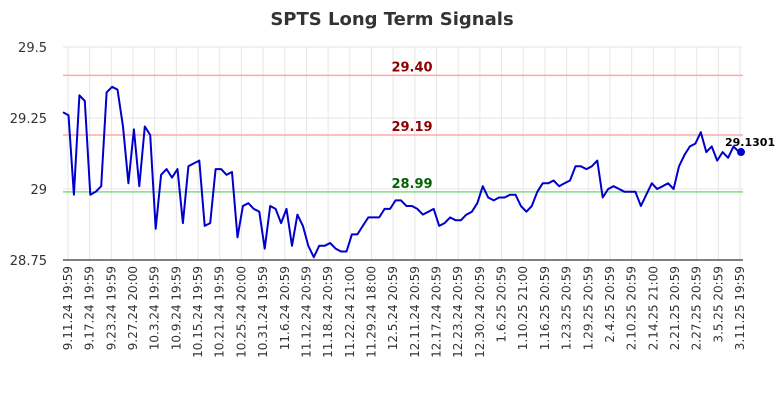 Image resolution: width=784 pixels, height=400 pixels. What do you see at coordinates (437, 312) in the screenshot?
I see `x-tick-label: 12.17.24 20:59` at bounding box center [437, 312].